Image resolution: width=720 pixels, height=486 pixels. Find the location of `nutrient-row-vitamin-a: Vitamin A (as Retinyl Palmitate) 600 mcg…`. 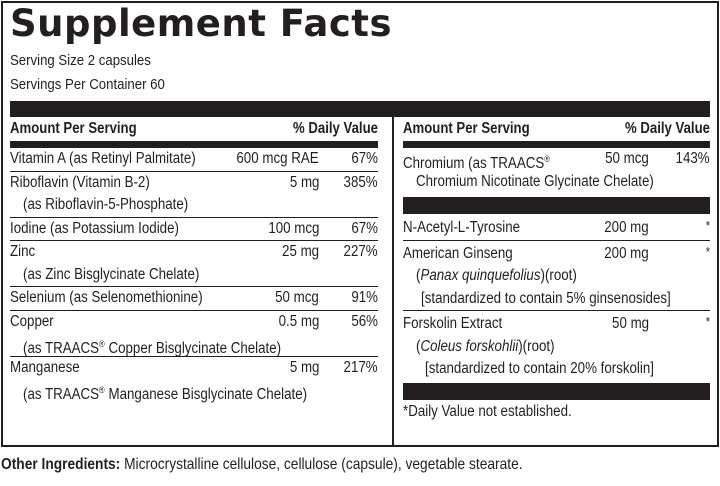

nutrient-row-vitamin-a: Vitamin A (as Retinyl Palmitate) 600 mcg… is located at coordinates (194, 160).